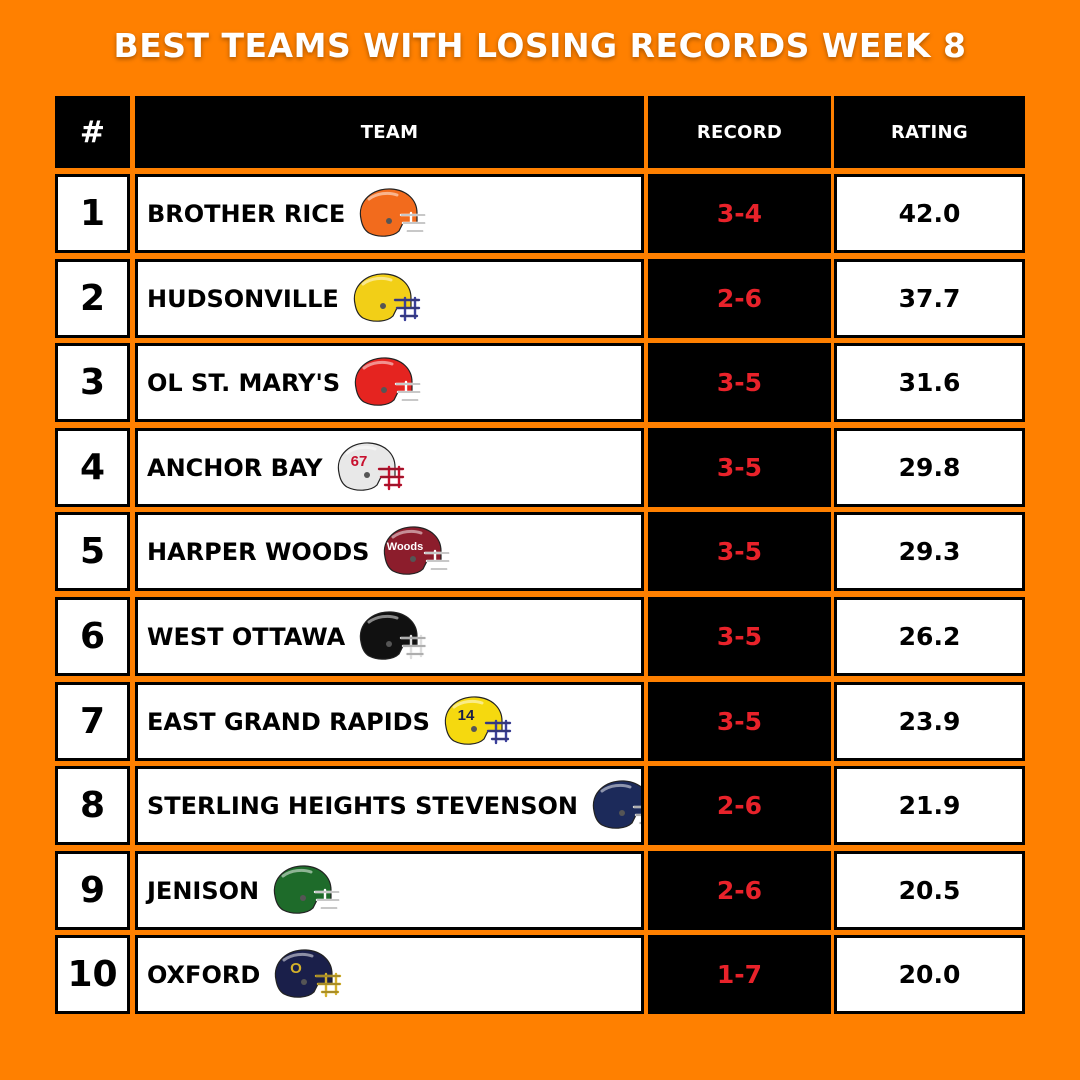  Describe the element at coordinates (92, 636) in the screenshot. I see `rank-cell: 6` at that location.